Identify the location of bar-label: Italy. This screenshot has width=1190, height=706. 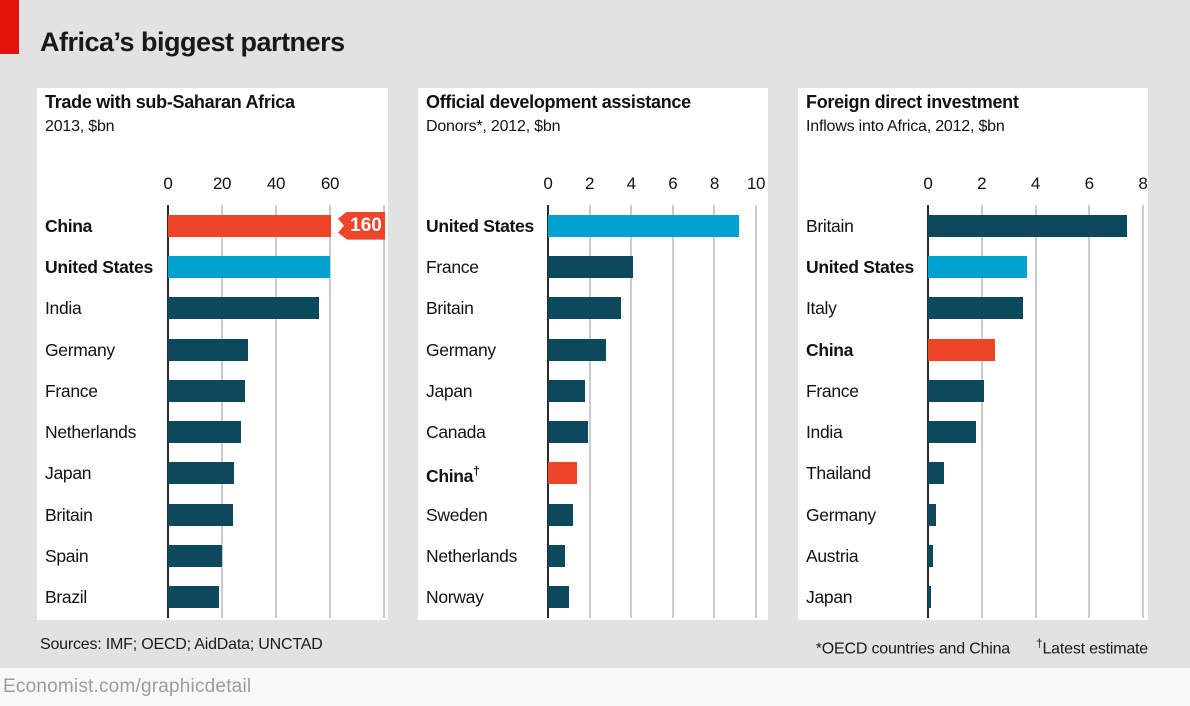
(821, 308).